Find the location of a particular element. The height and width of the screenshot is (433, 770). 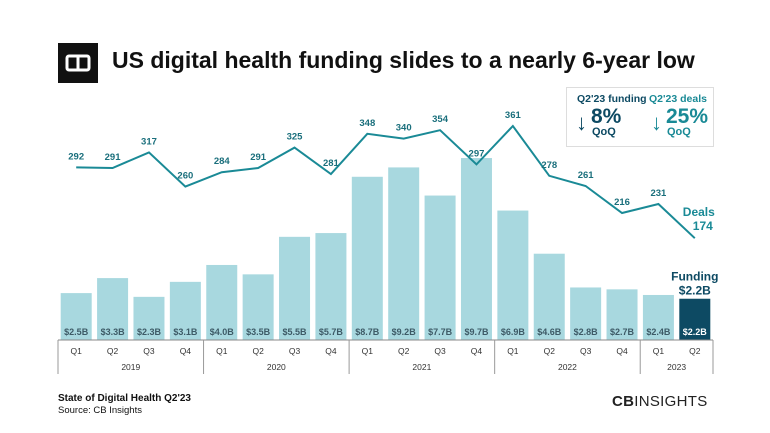

funding-bar-label: $2.8B is located at coordinates (586, 332).